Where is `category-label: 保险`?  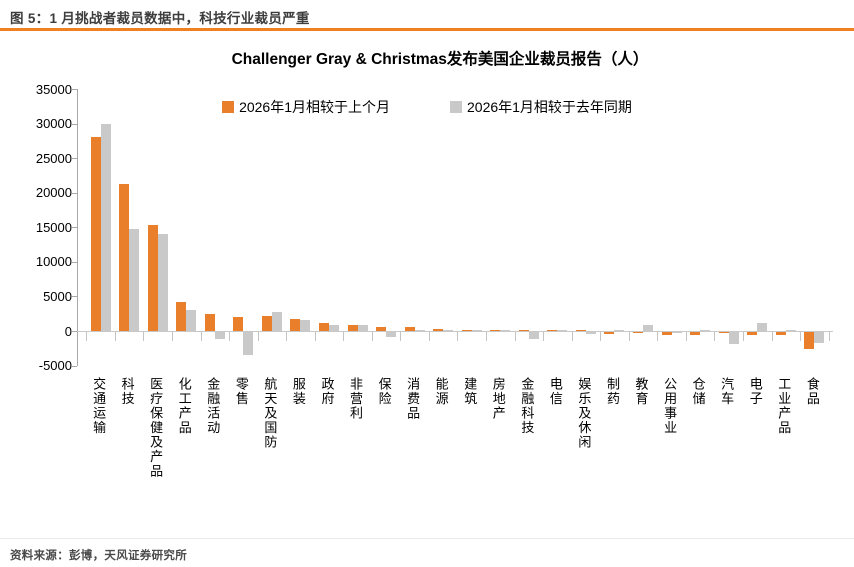 category-label: 保险 is located at coordinates (384, 391).